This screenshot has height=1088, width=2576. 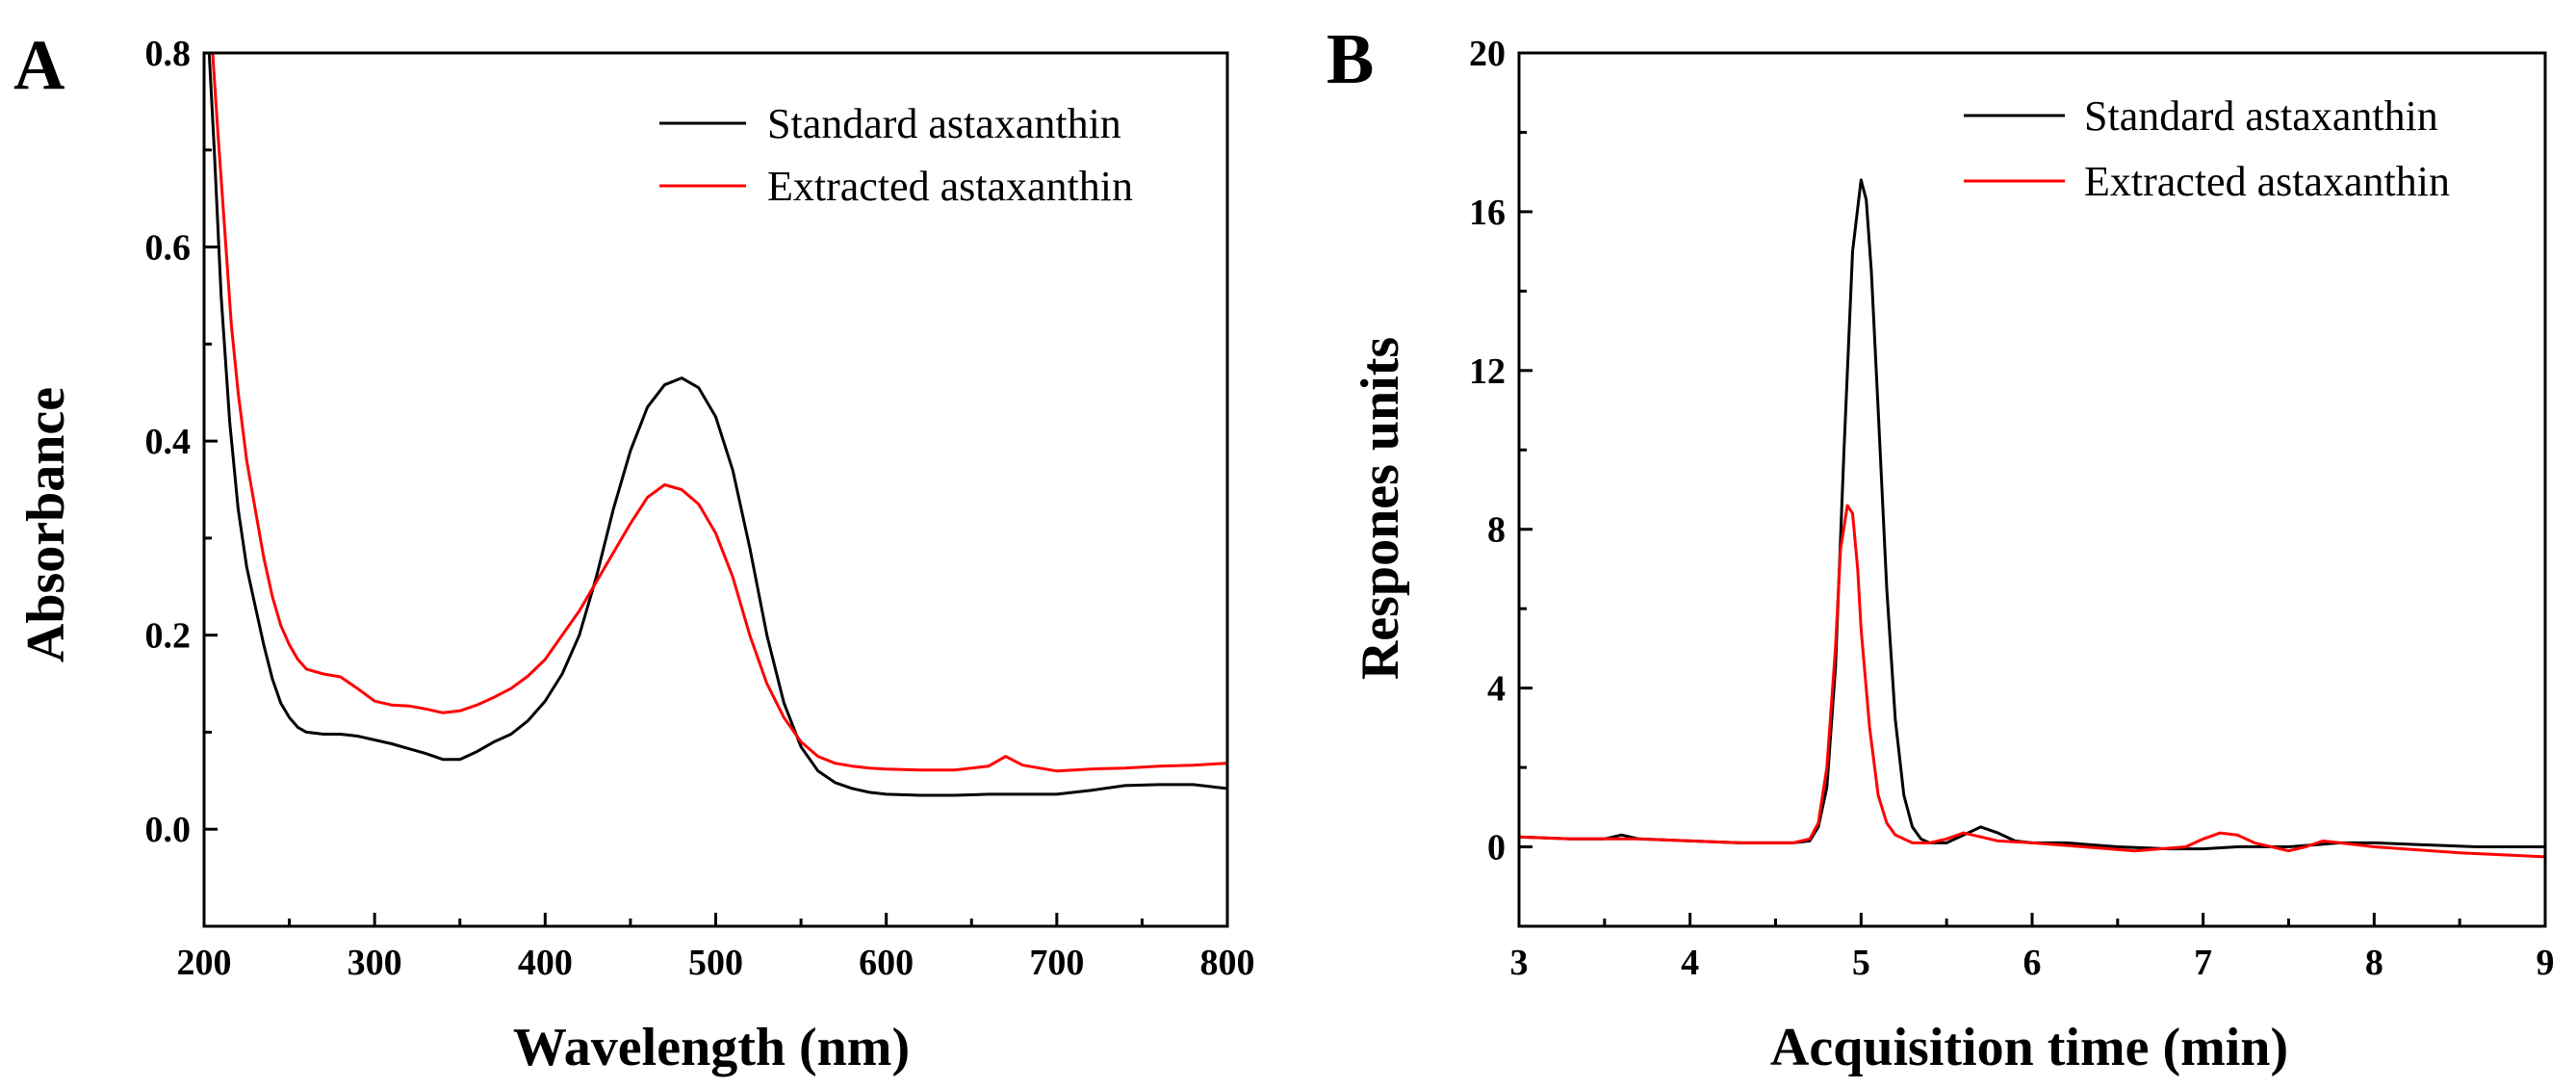 I want to click on x-tick-label: 3, so click(x=1520, y=963).